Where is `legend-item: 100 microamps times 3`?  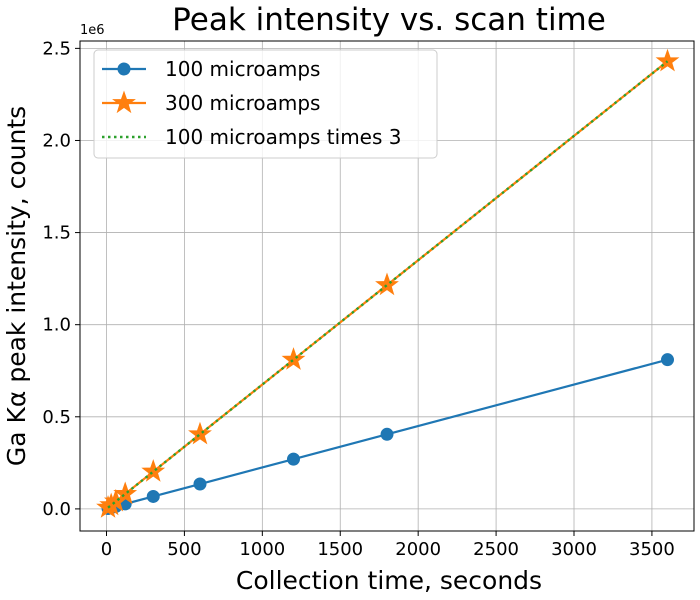
legend-item: 100 microamps times 3 is located at coordinates (251, 137).